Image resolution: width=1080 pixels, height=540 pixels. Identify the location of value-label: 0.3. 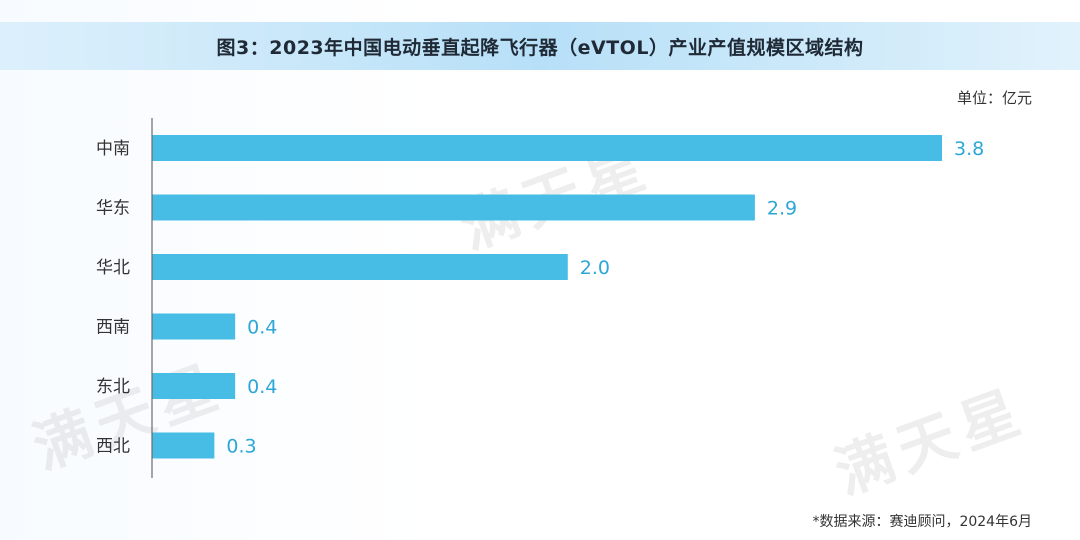
(241, 447).